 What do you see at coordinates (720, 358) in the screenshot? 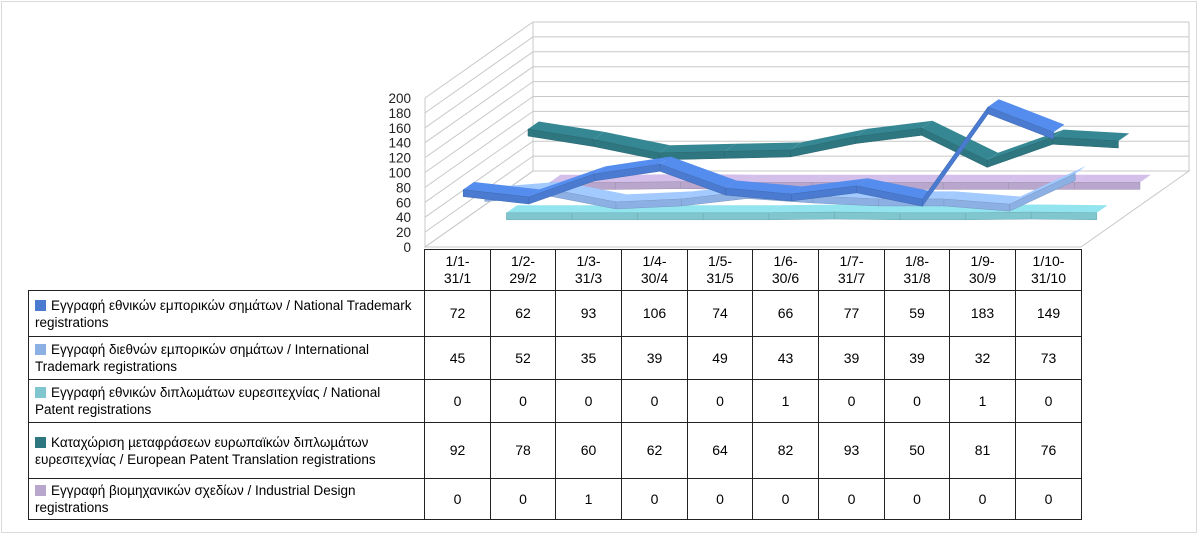
I see `data-label: 49` at bounding box center [720, 358].